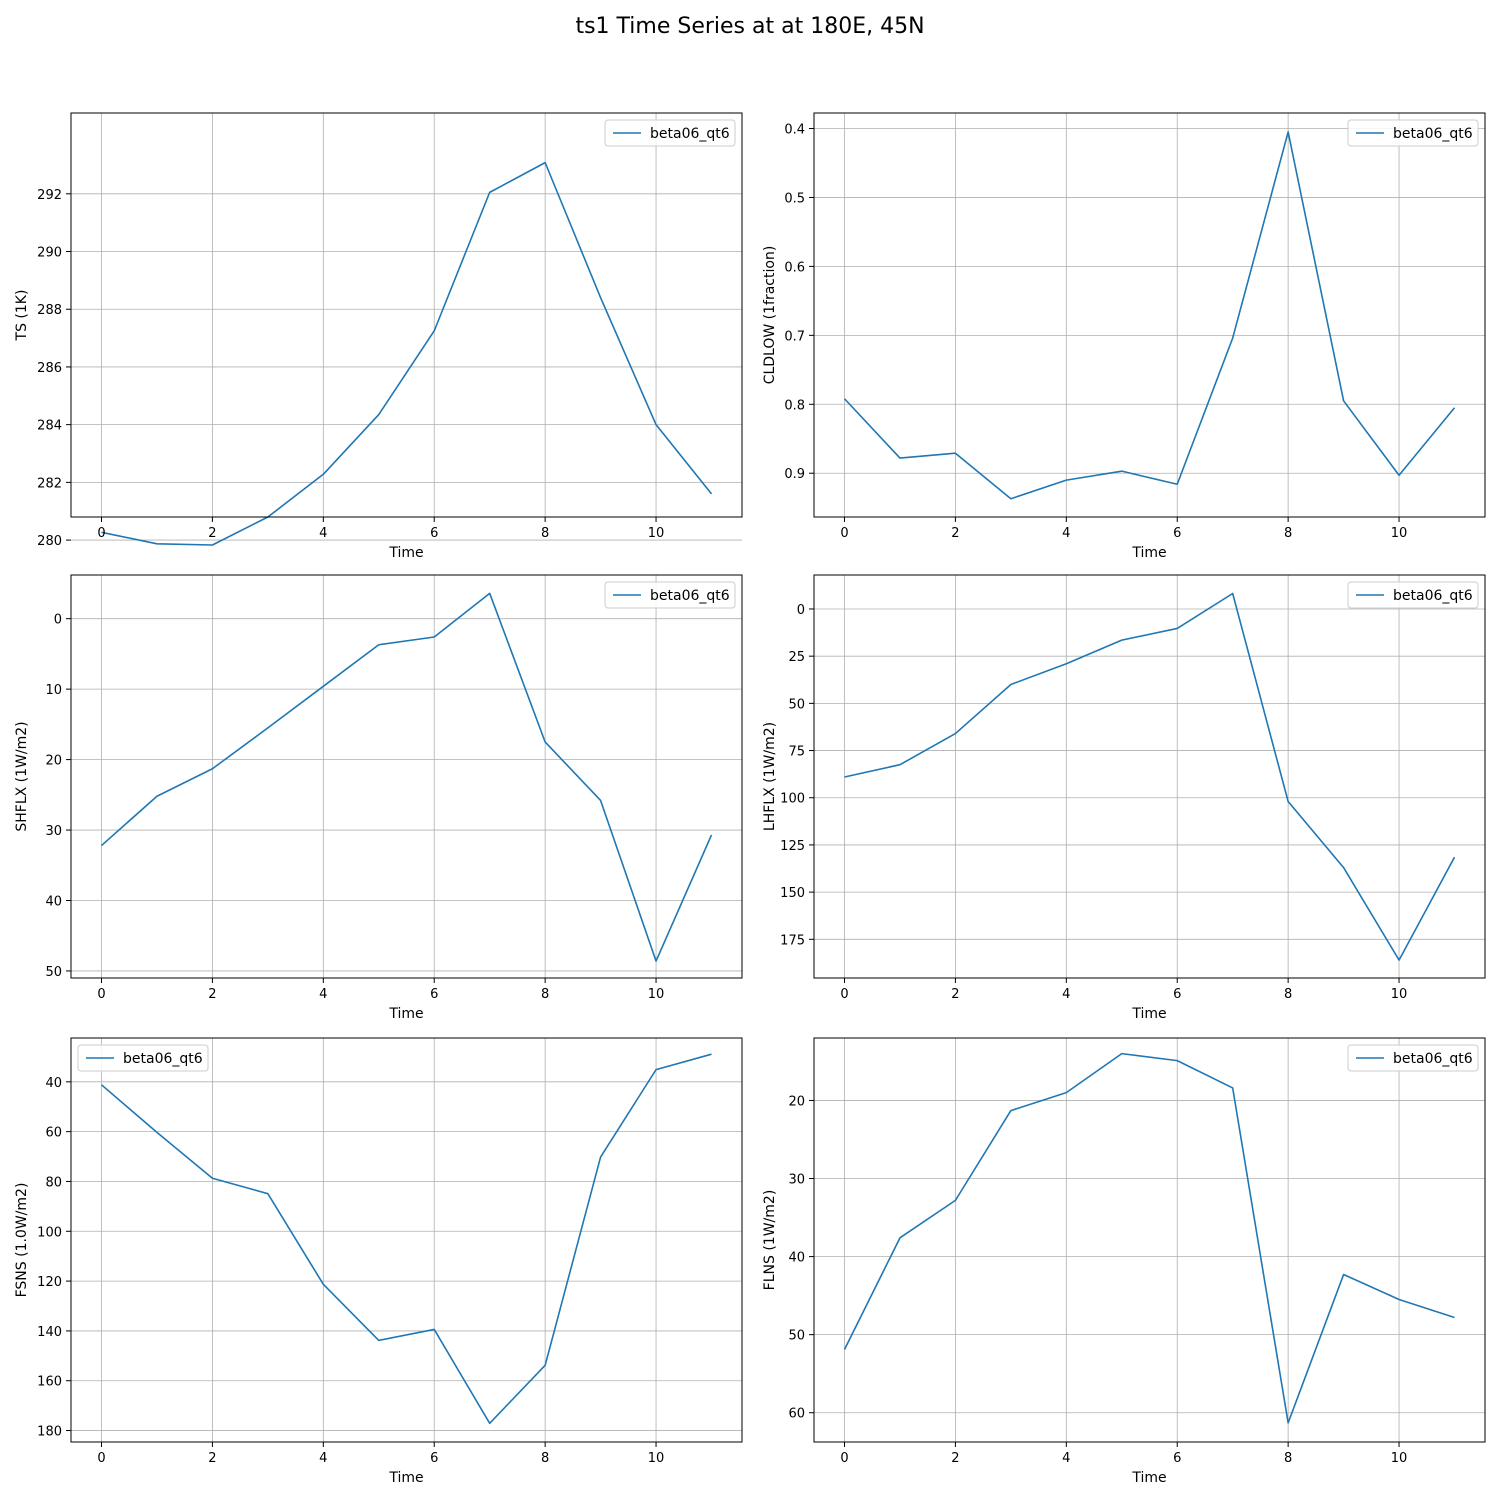 The height and width of the screenshot is (1500, 1500). What do you see at coordinates (49, 368) in the screenshot?
I see `y-tick-label: 286` at bounding box center [49, 368].